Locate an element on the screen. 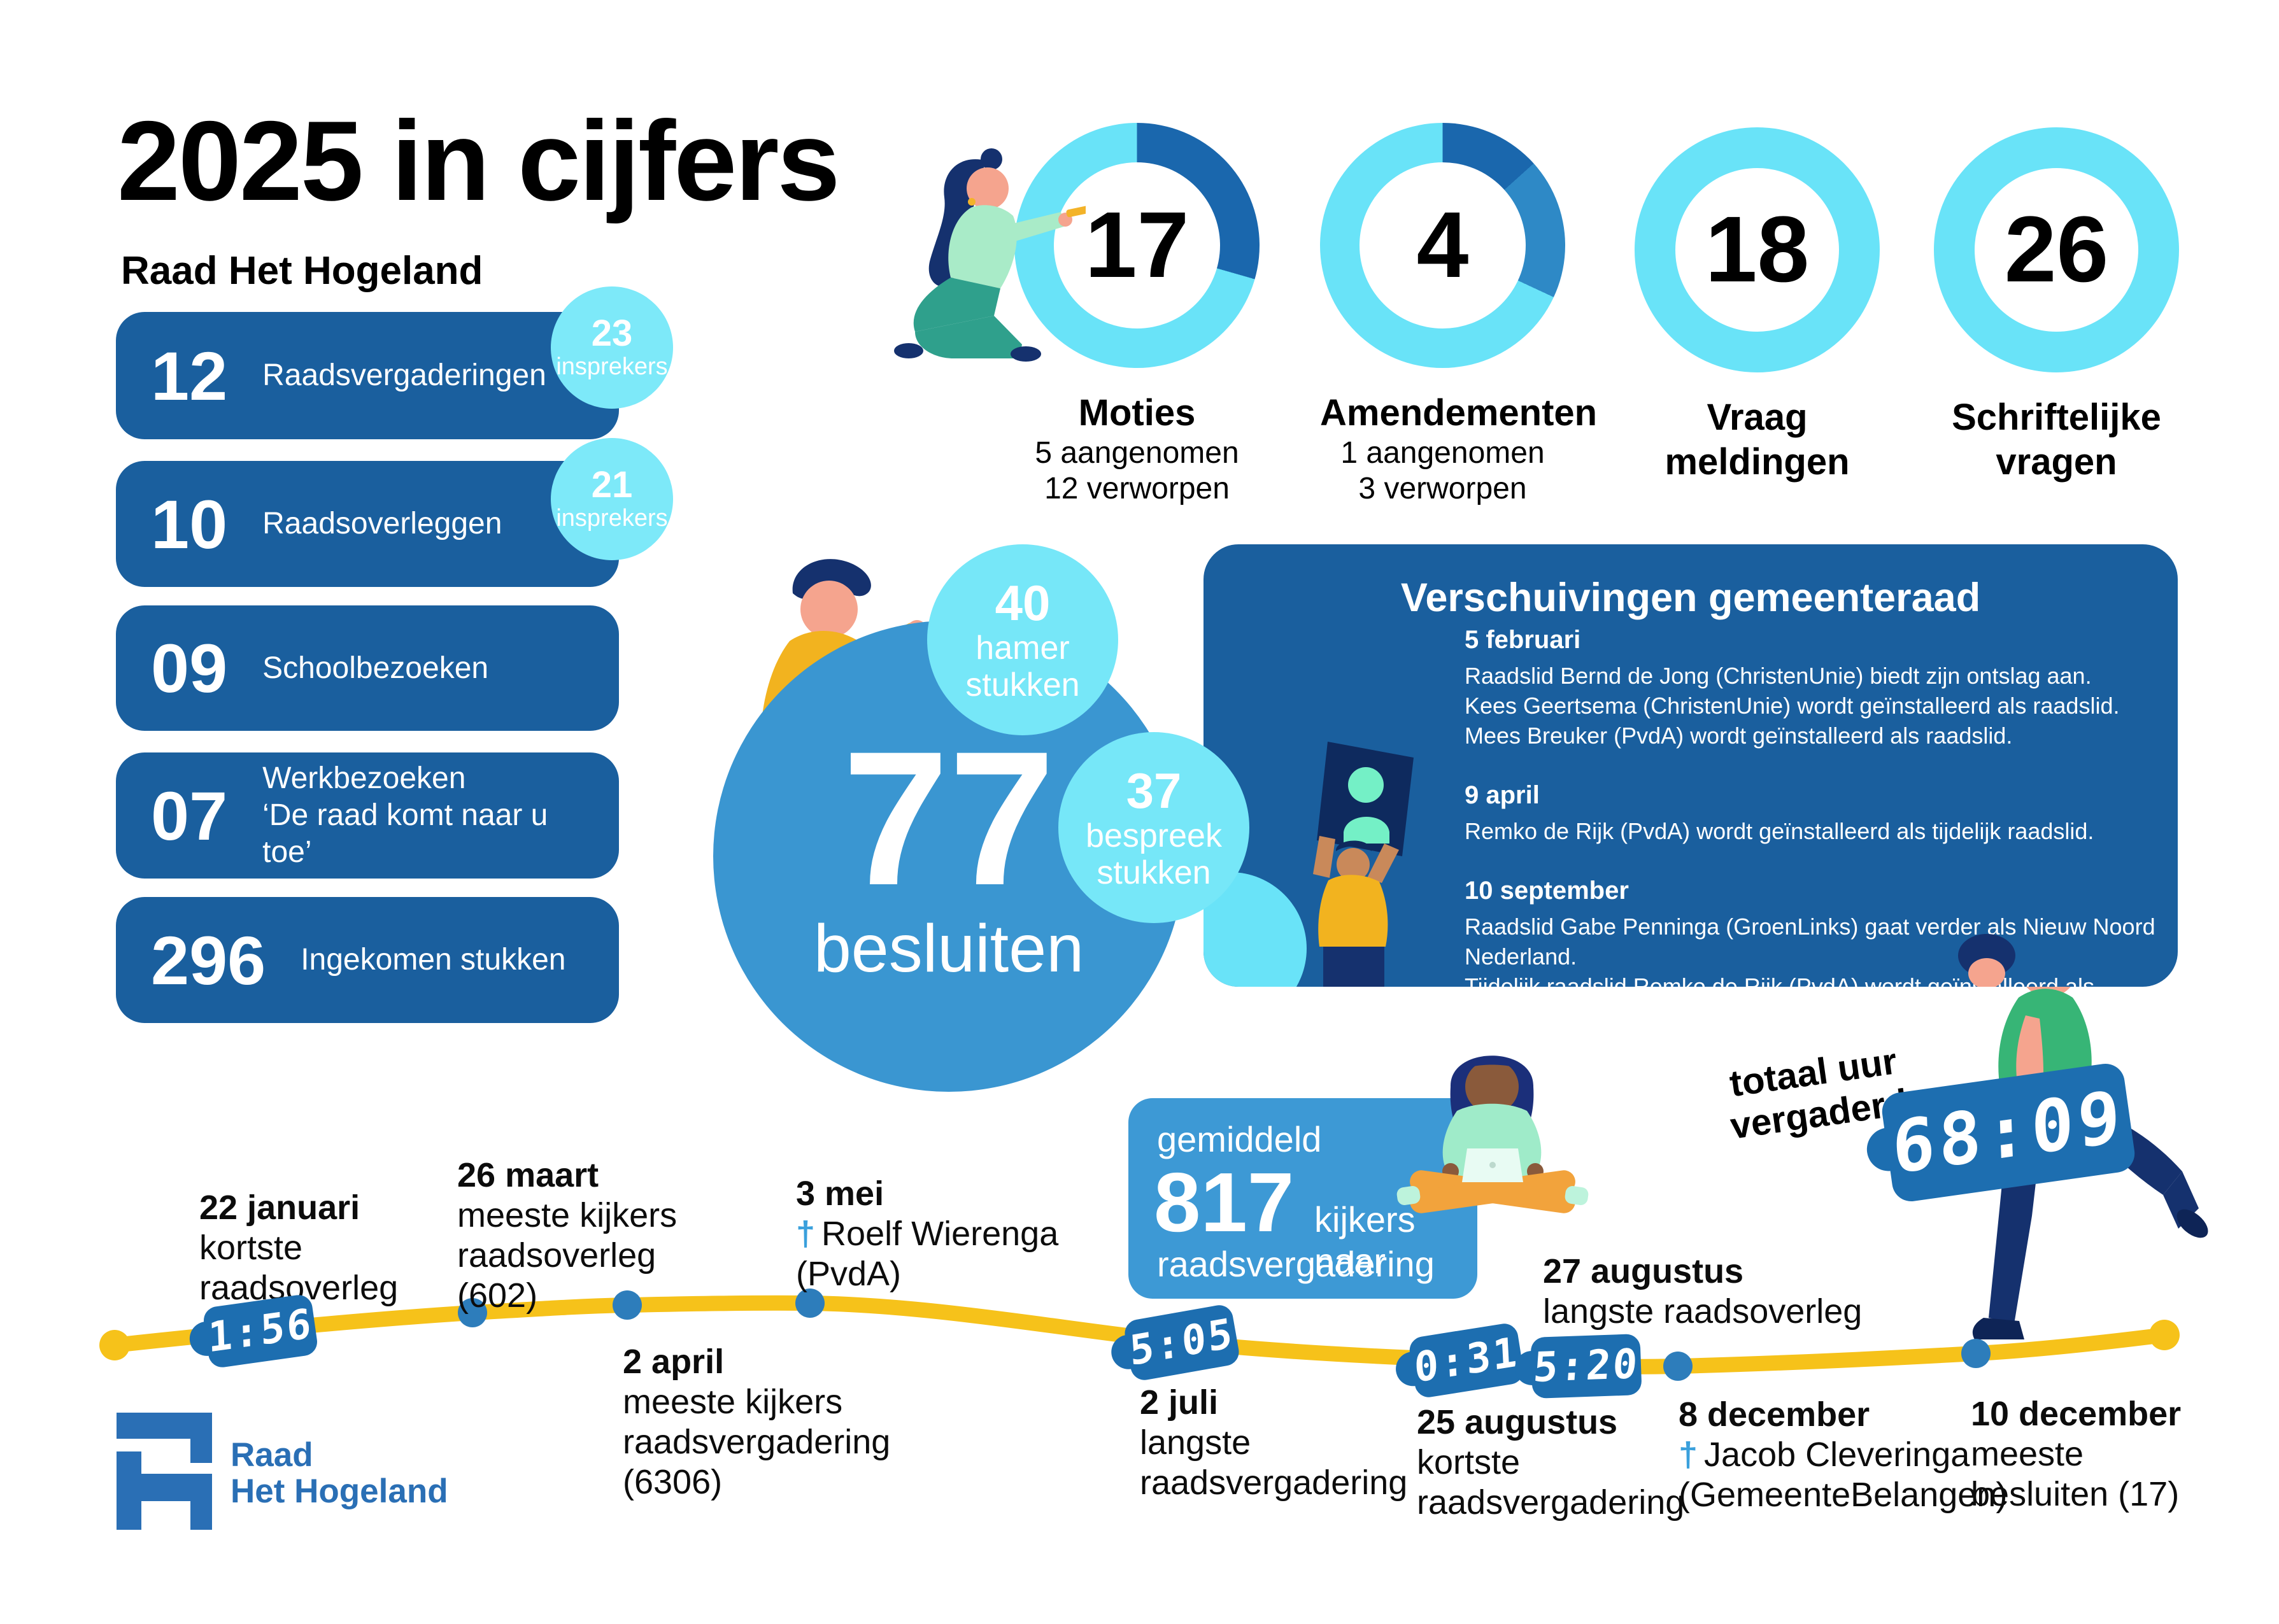  stat-value: 09 is located at coordinates (189, 668).